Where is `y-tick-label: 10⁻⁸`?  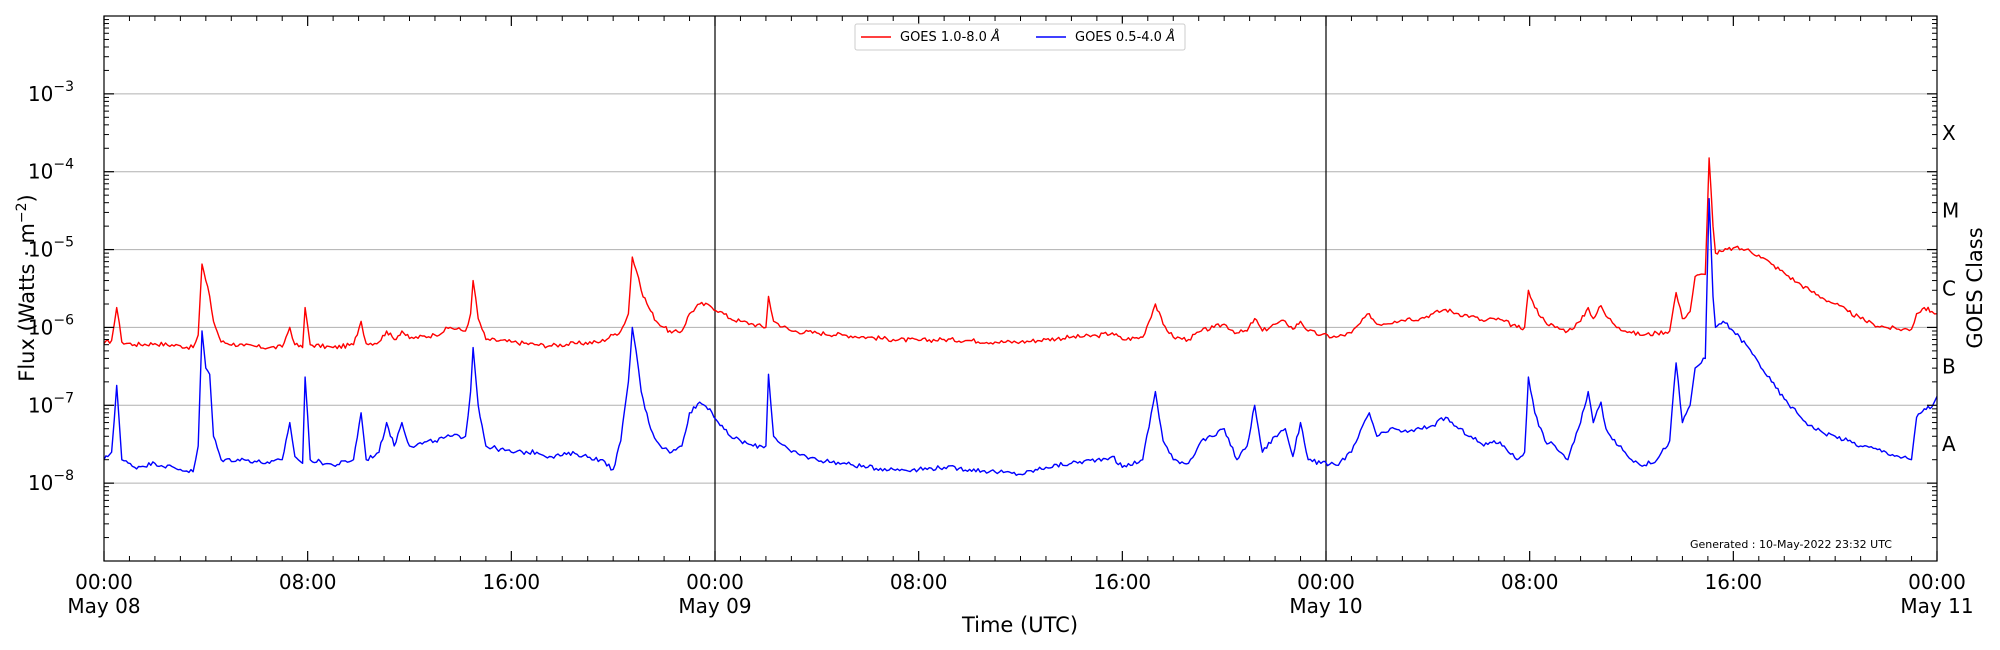 y-tick-label: 10⁻⁸ is located at coordinates (51, 481).